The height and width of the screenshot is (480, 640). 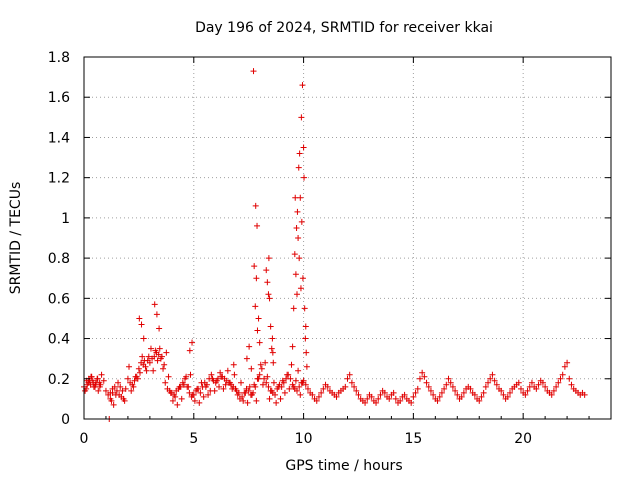 I want to click on y-tick-label: 1, so click(x=65, y=219).